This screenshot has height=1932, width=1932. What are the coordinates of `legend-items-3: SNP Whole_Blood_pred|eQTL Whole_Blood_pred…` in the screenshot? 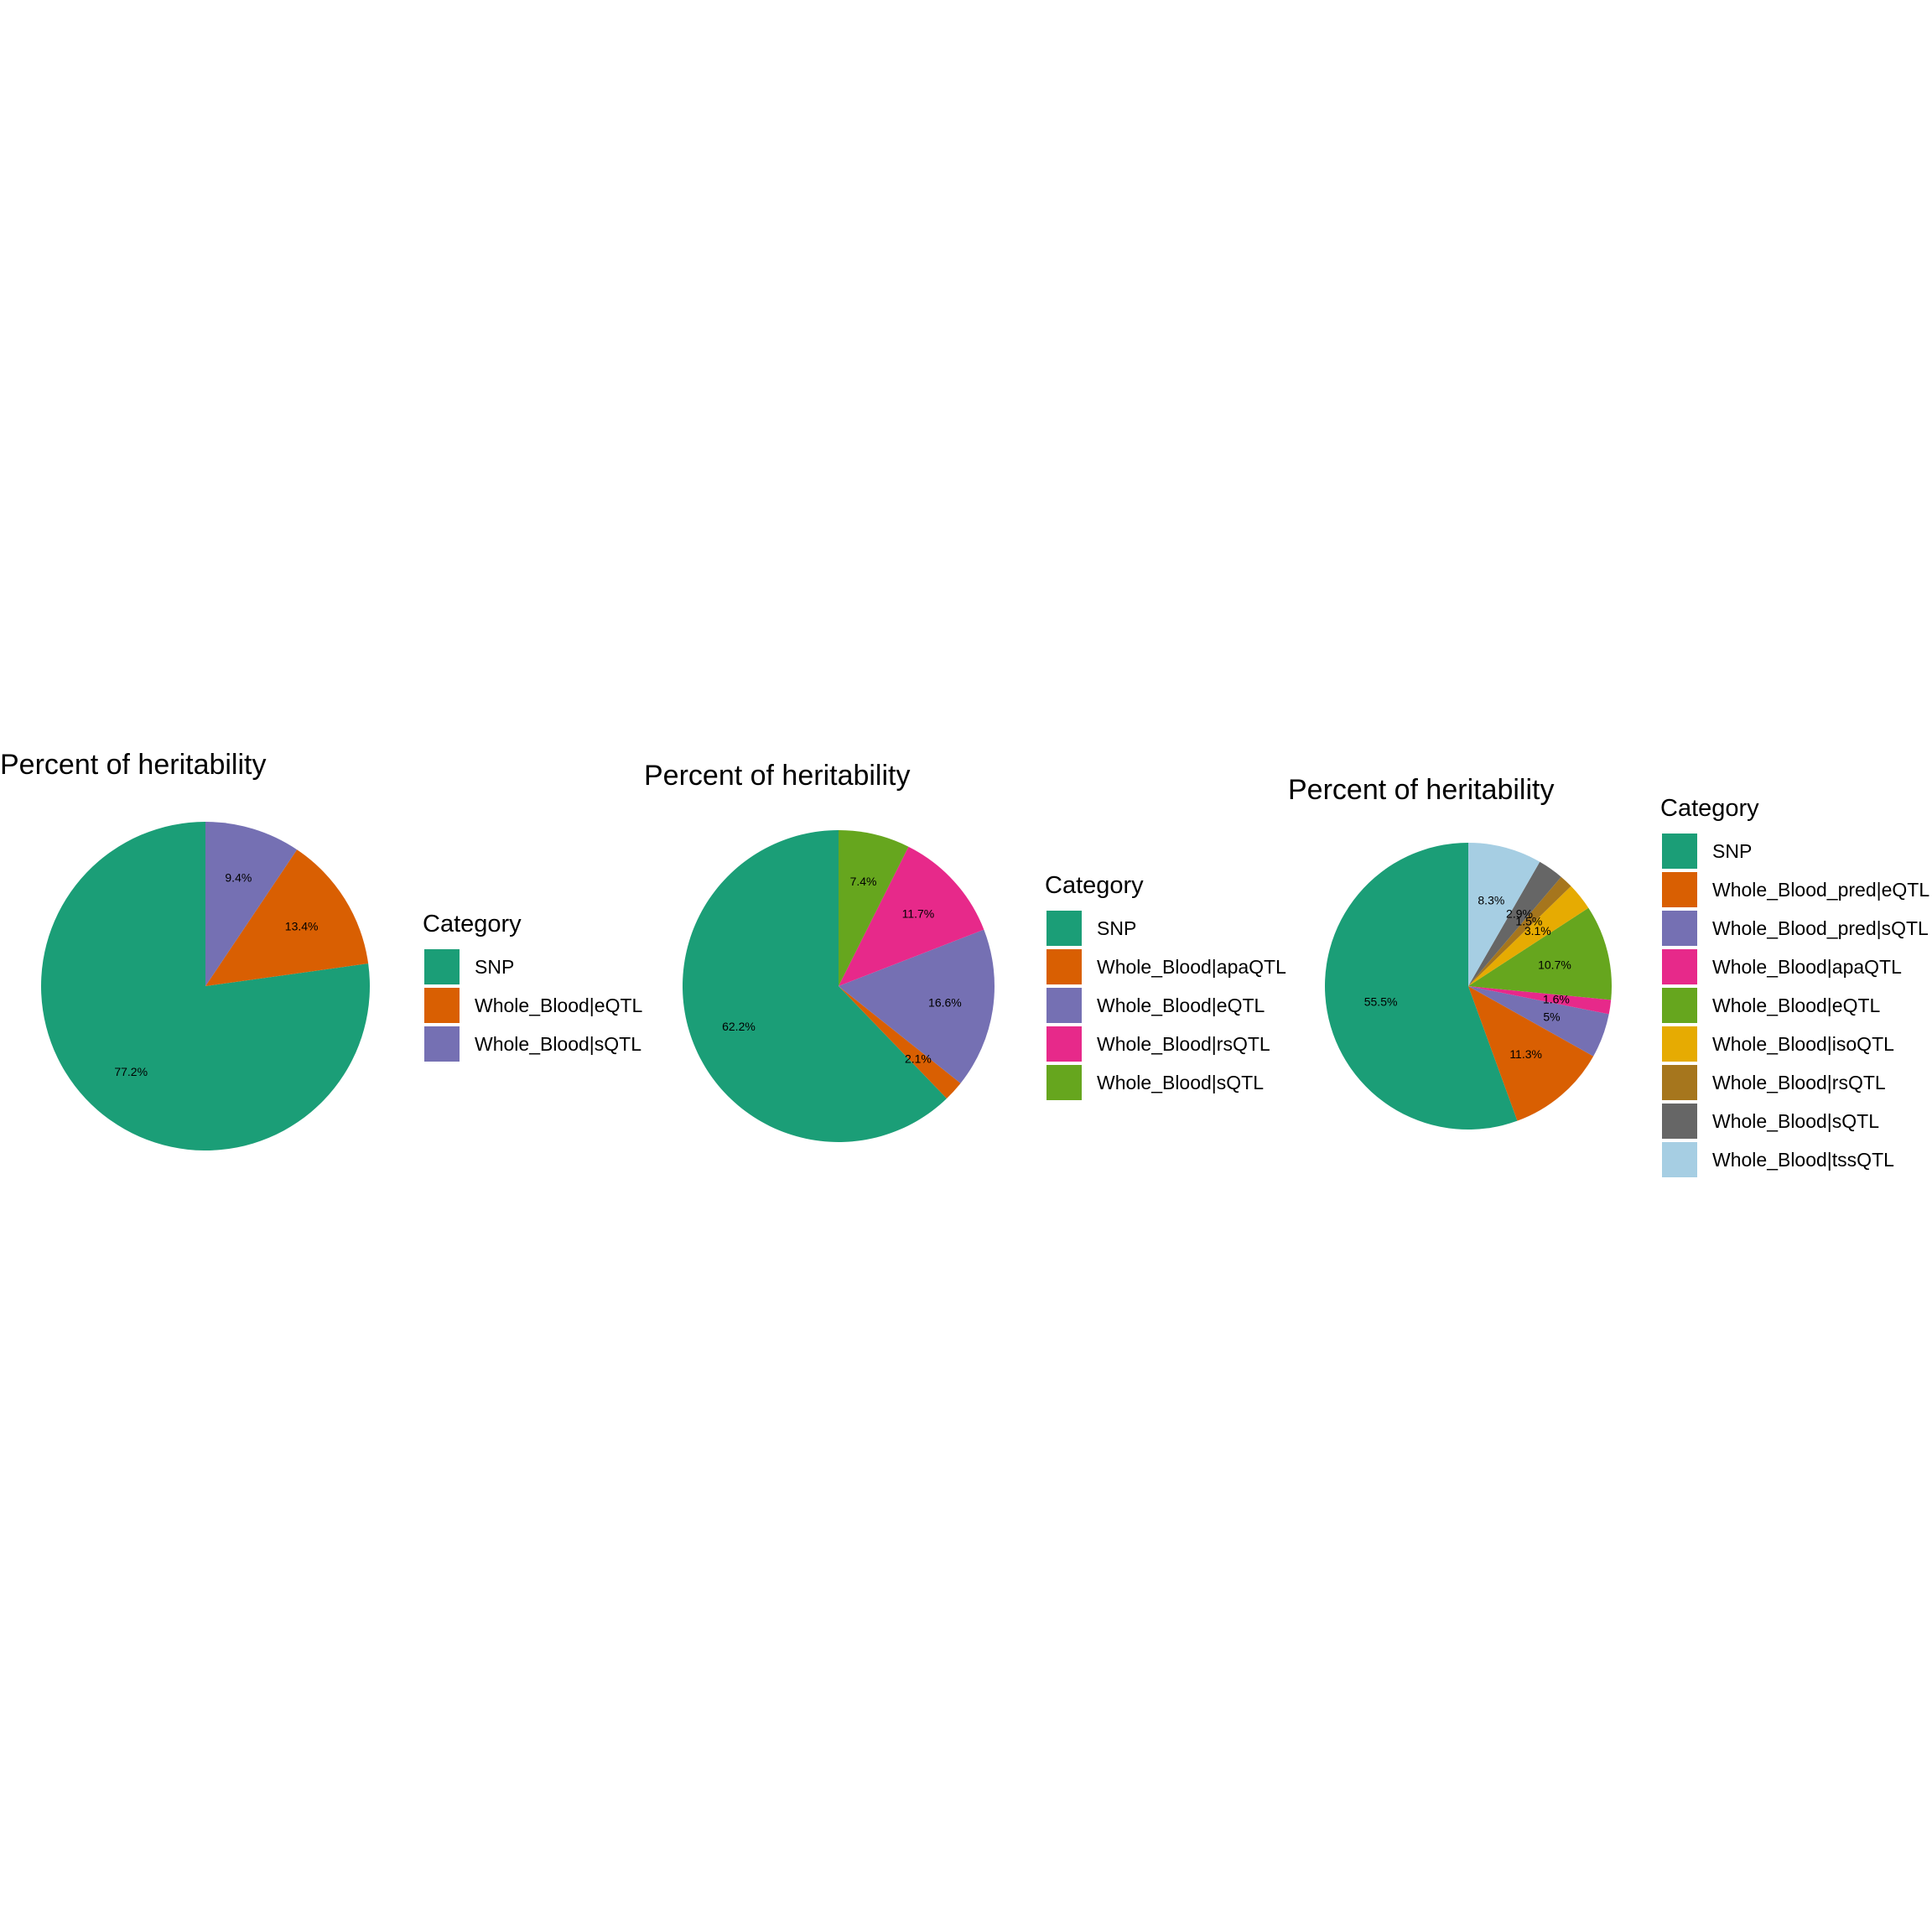 It's located at (1795, 1005).